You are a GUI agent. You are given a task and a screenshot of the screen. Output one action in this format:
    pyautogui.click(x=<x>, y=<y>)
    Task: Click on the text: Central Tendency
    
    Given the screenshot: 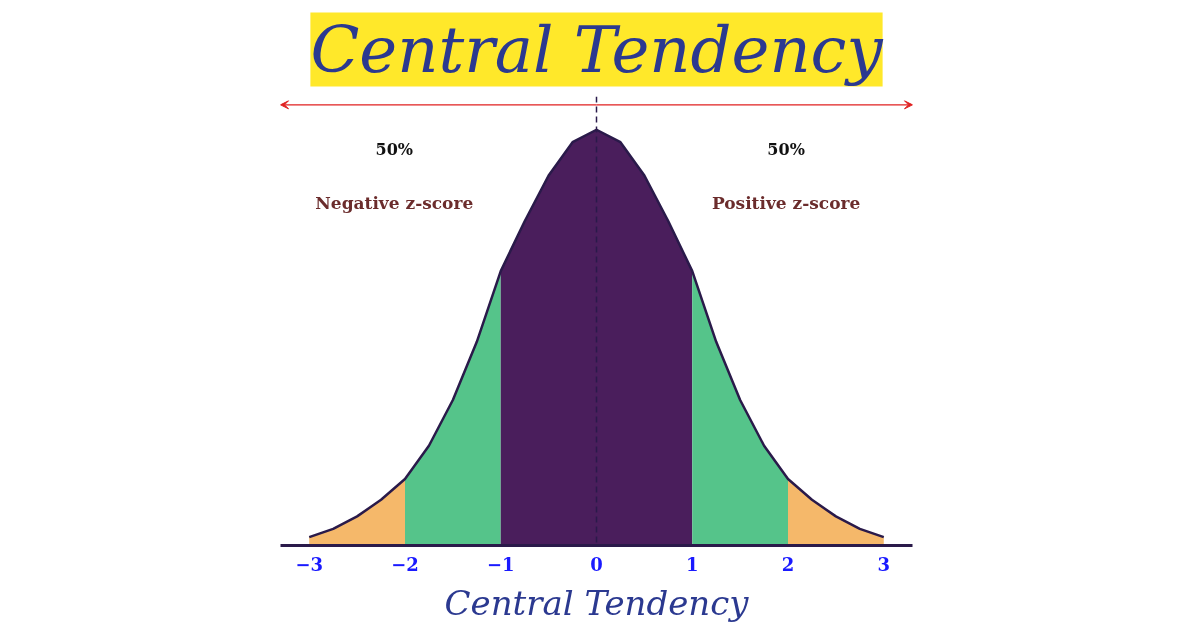 What is the action you would take?
    pyautogui.click(x=597, y=602)
    